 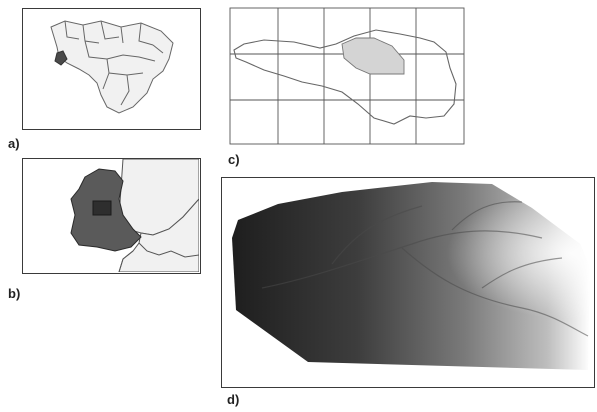 What do you see at coordinates (14, 143) in the screenshot?
I see `label-a: a)` at bounding box center [14, 143].